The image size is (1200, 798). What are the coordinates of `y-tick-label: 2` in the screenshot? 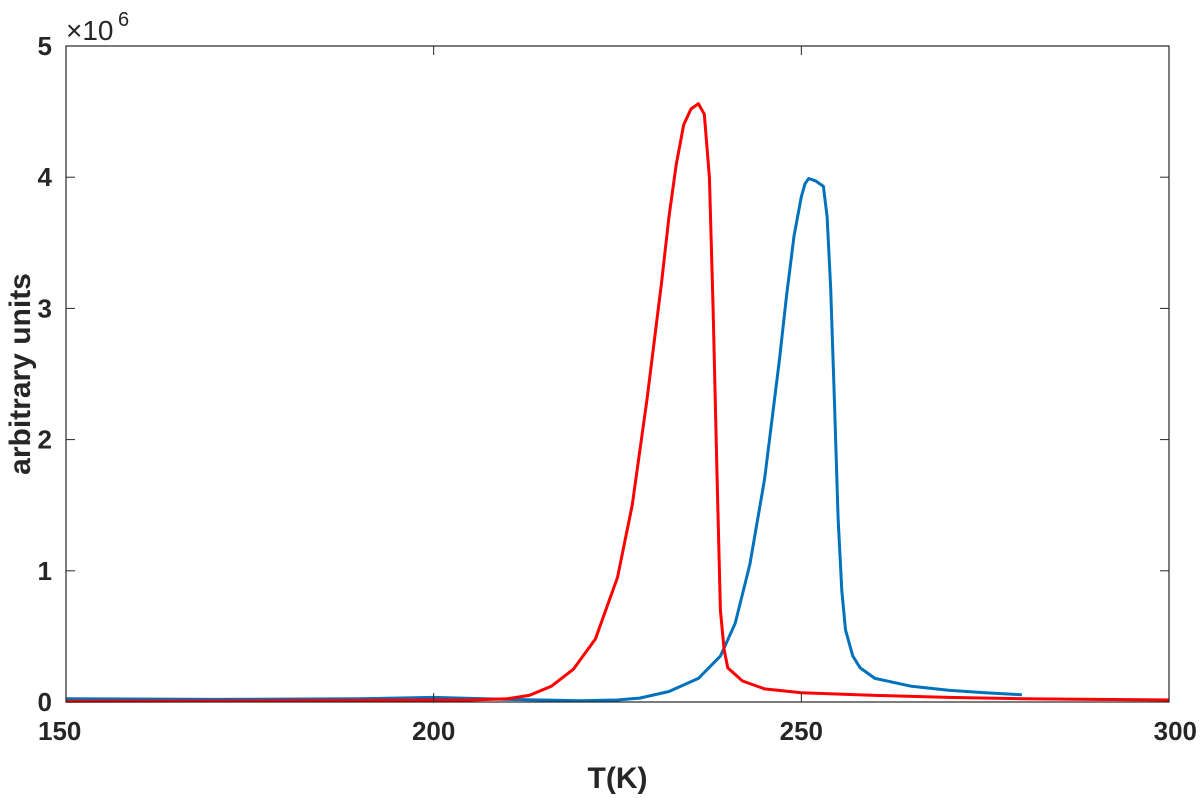 It's located at (45, 440).